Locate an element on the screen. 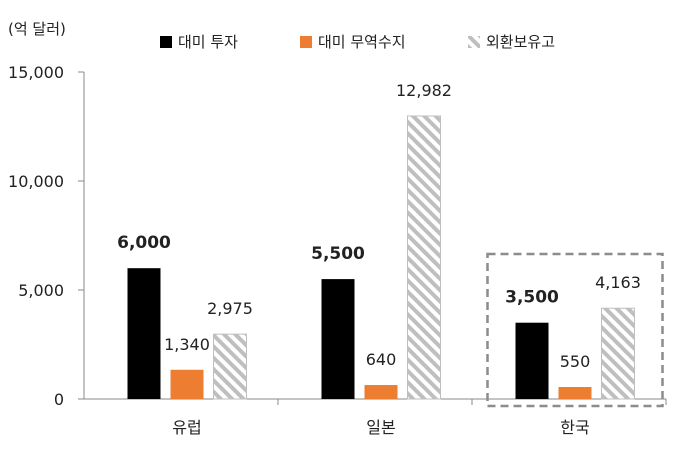  data-label: 2,975 is located at coordinates (230, 308).